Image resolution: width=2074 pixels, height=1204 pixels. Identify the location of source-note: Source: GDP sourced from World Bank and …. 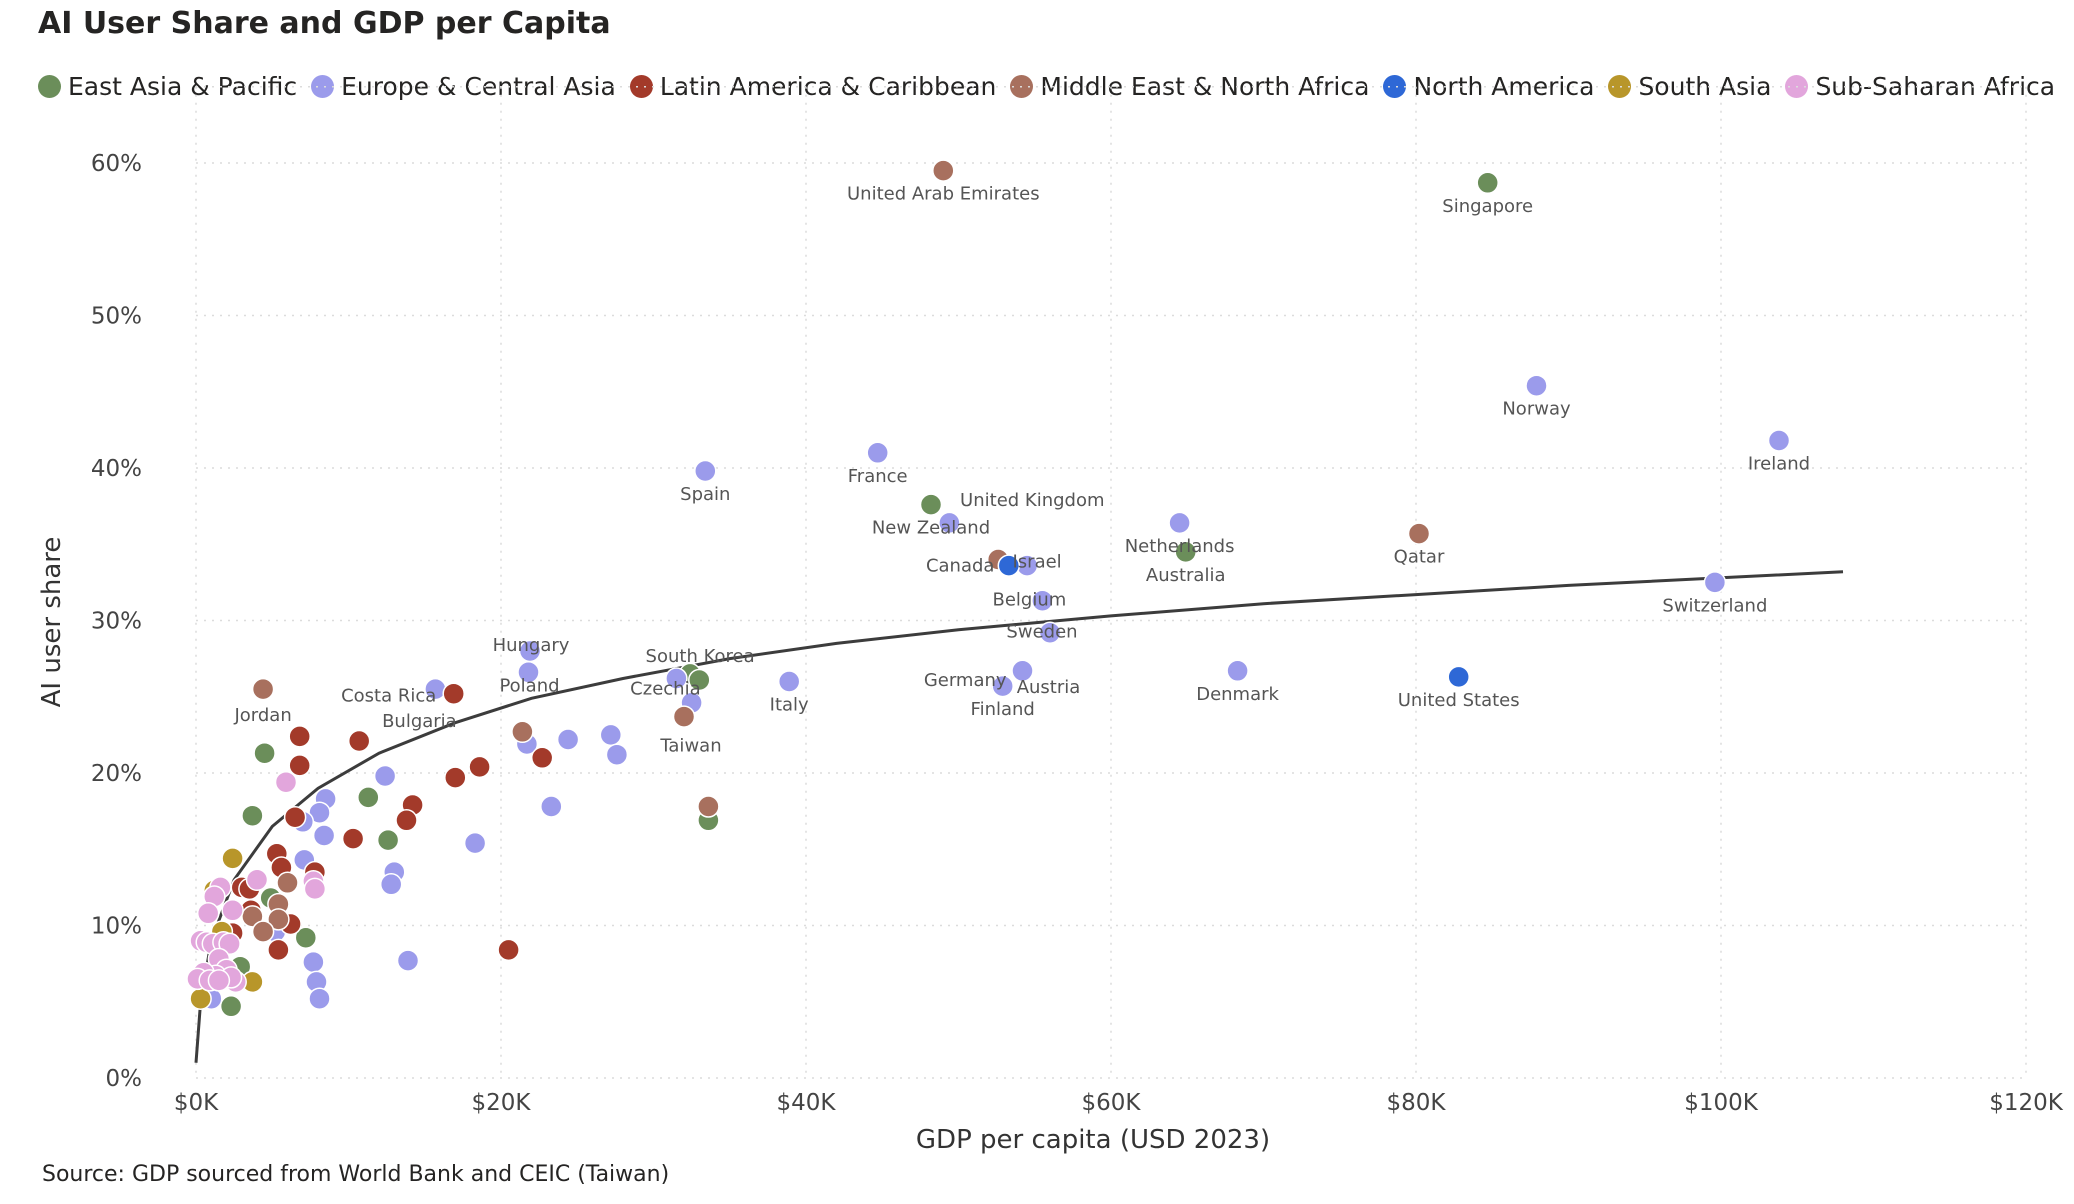
(356, 1174).